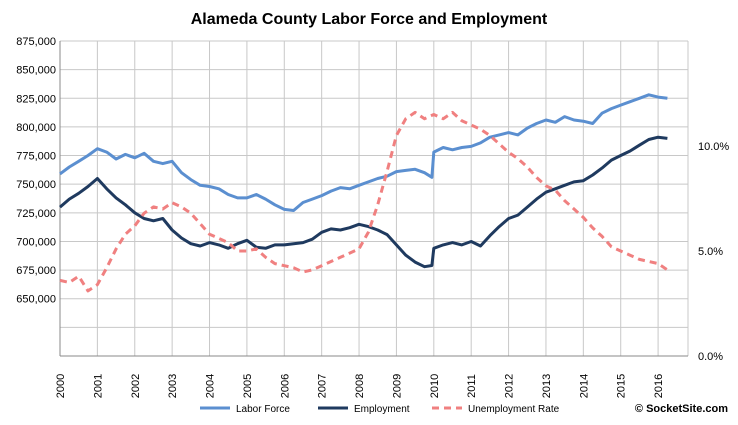 Image resolution: width=738 pixels, height=425 pixels. I want to click on y-left-tick-label: 750,000, so click(36, 185).